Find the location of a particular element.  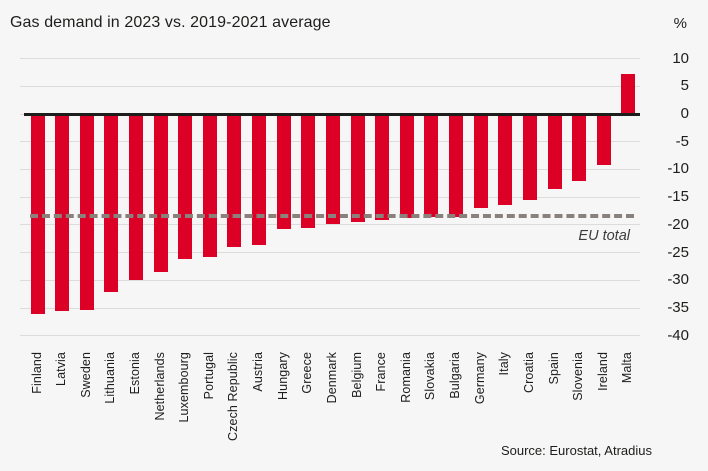

bar-hungary is located at coordinates (283, 171).